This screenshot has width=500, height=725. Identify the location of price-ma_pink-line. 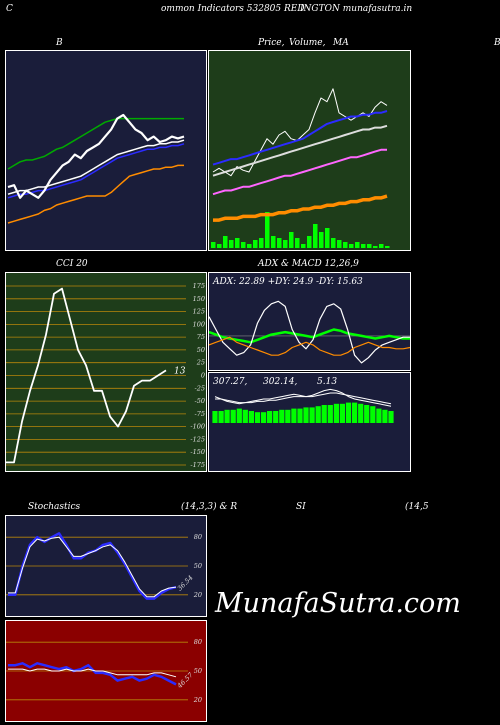
(299, 172).